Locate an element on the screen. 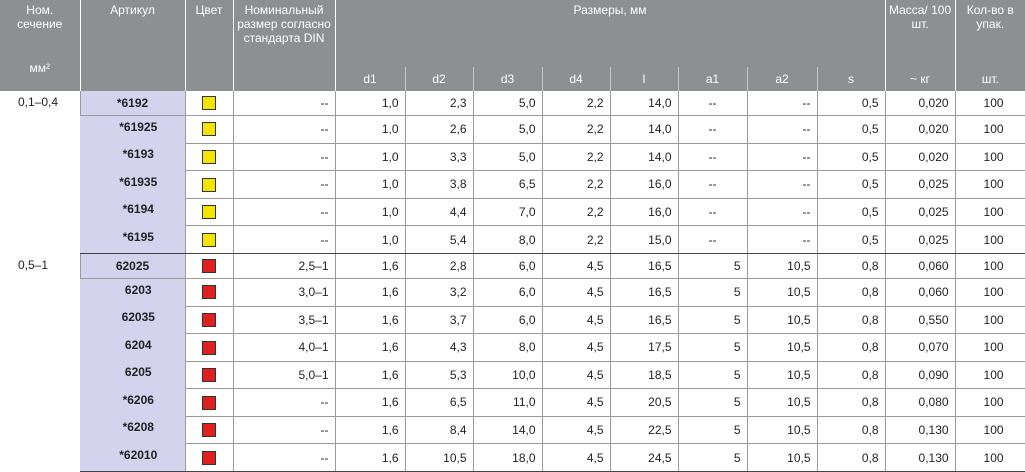 The width and height of the screenshot is (1025, 472). header-qty-unit: шт. is located at coordinates (989, 79).